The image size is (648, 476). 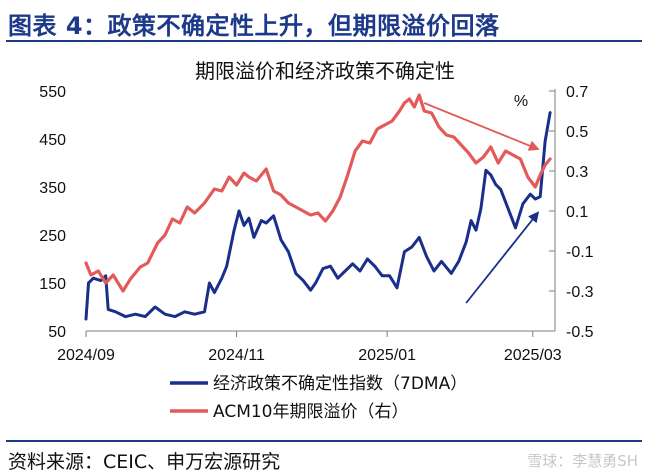 What do you see at coordinates (325, 71) in the screenshot?
I see `chart-title: 期限溢价和经济政策不确定性` at bounding box center [325, 71].